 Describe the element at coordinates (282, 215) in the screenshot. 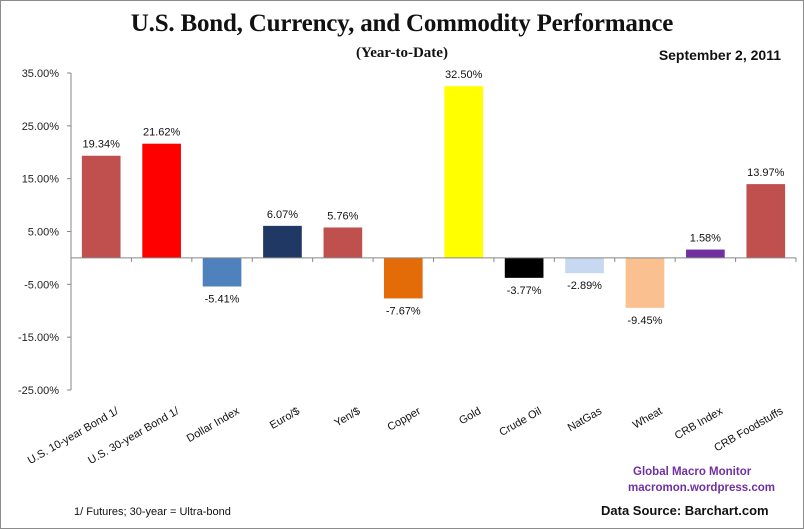

I see `data-label: 6.07%` at that location.